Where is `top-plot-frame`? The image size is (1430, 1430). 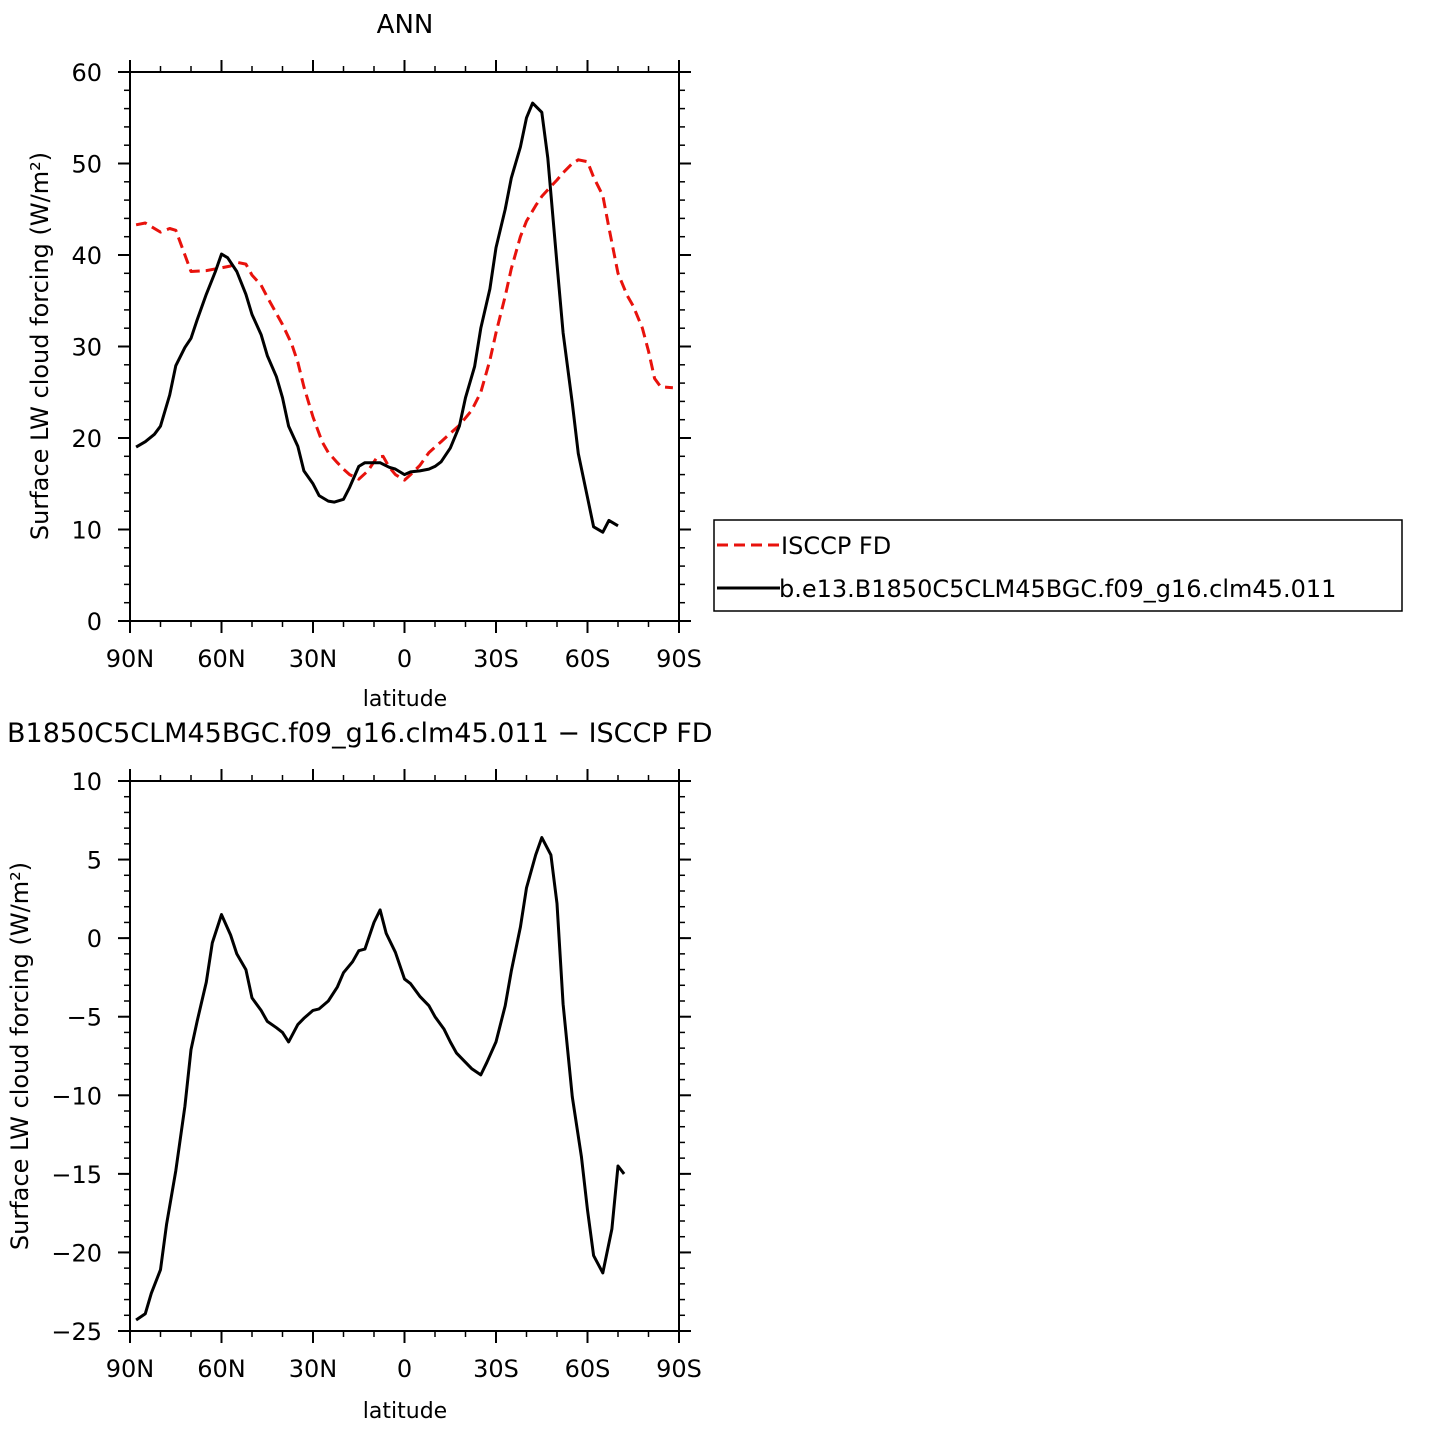 top-plot-frame is located at coordinates (404, 346).